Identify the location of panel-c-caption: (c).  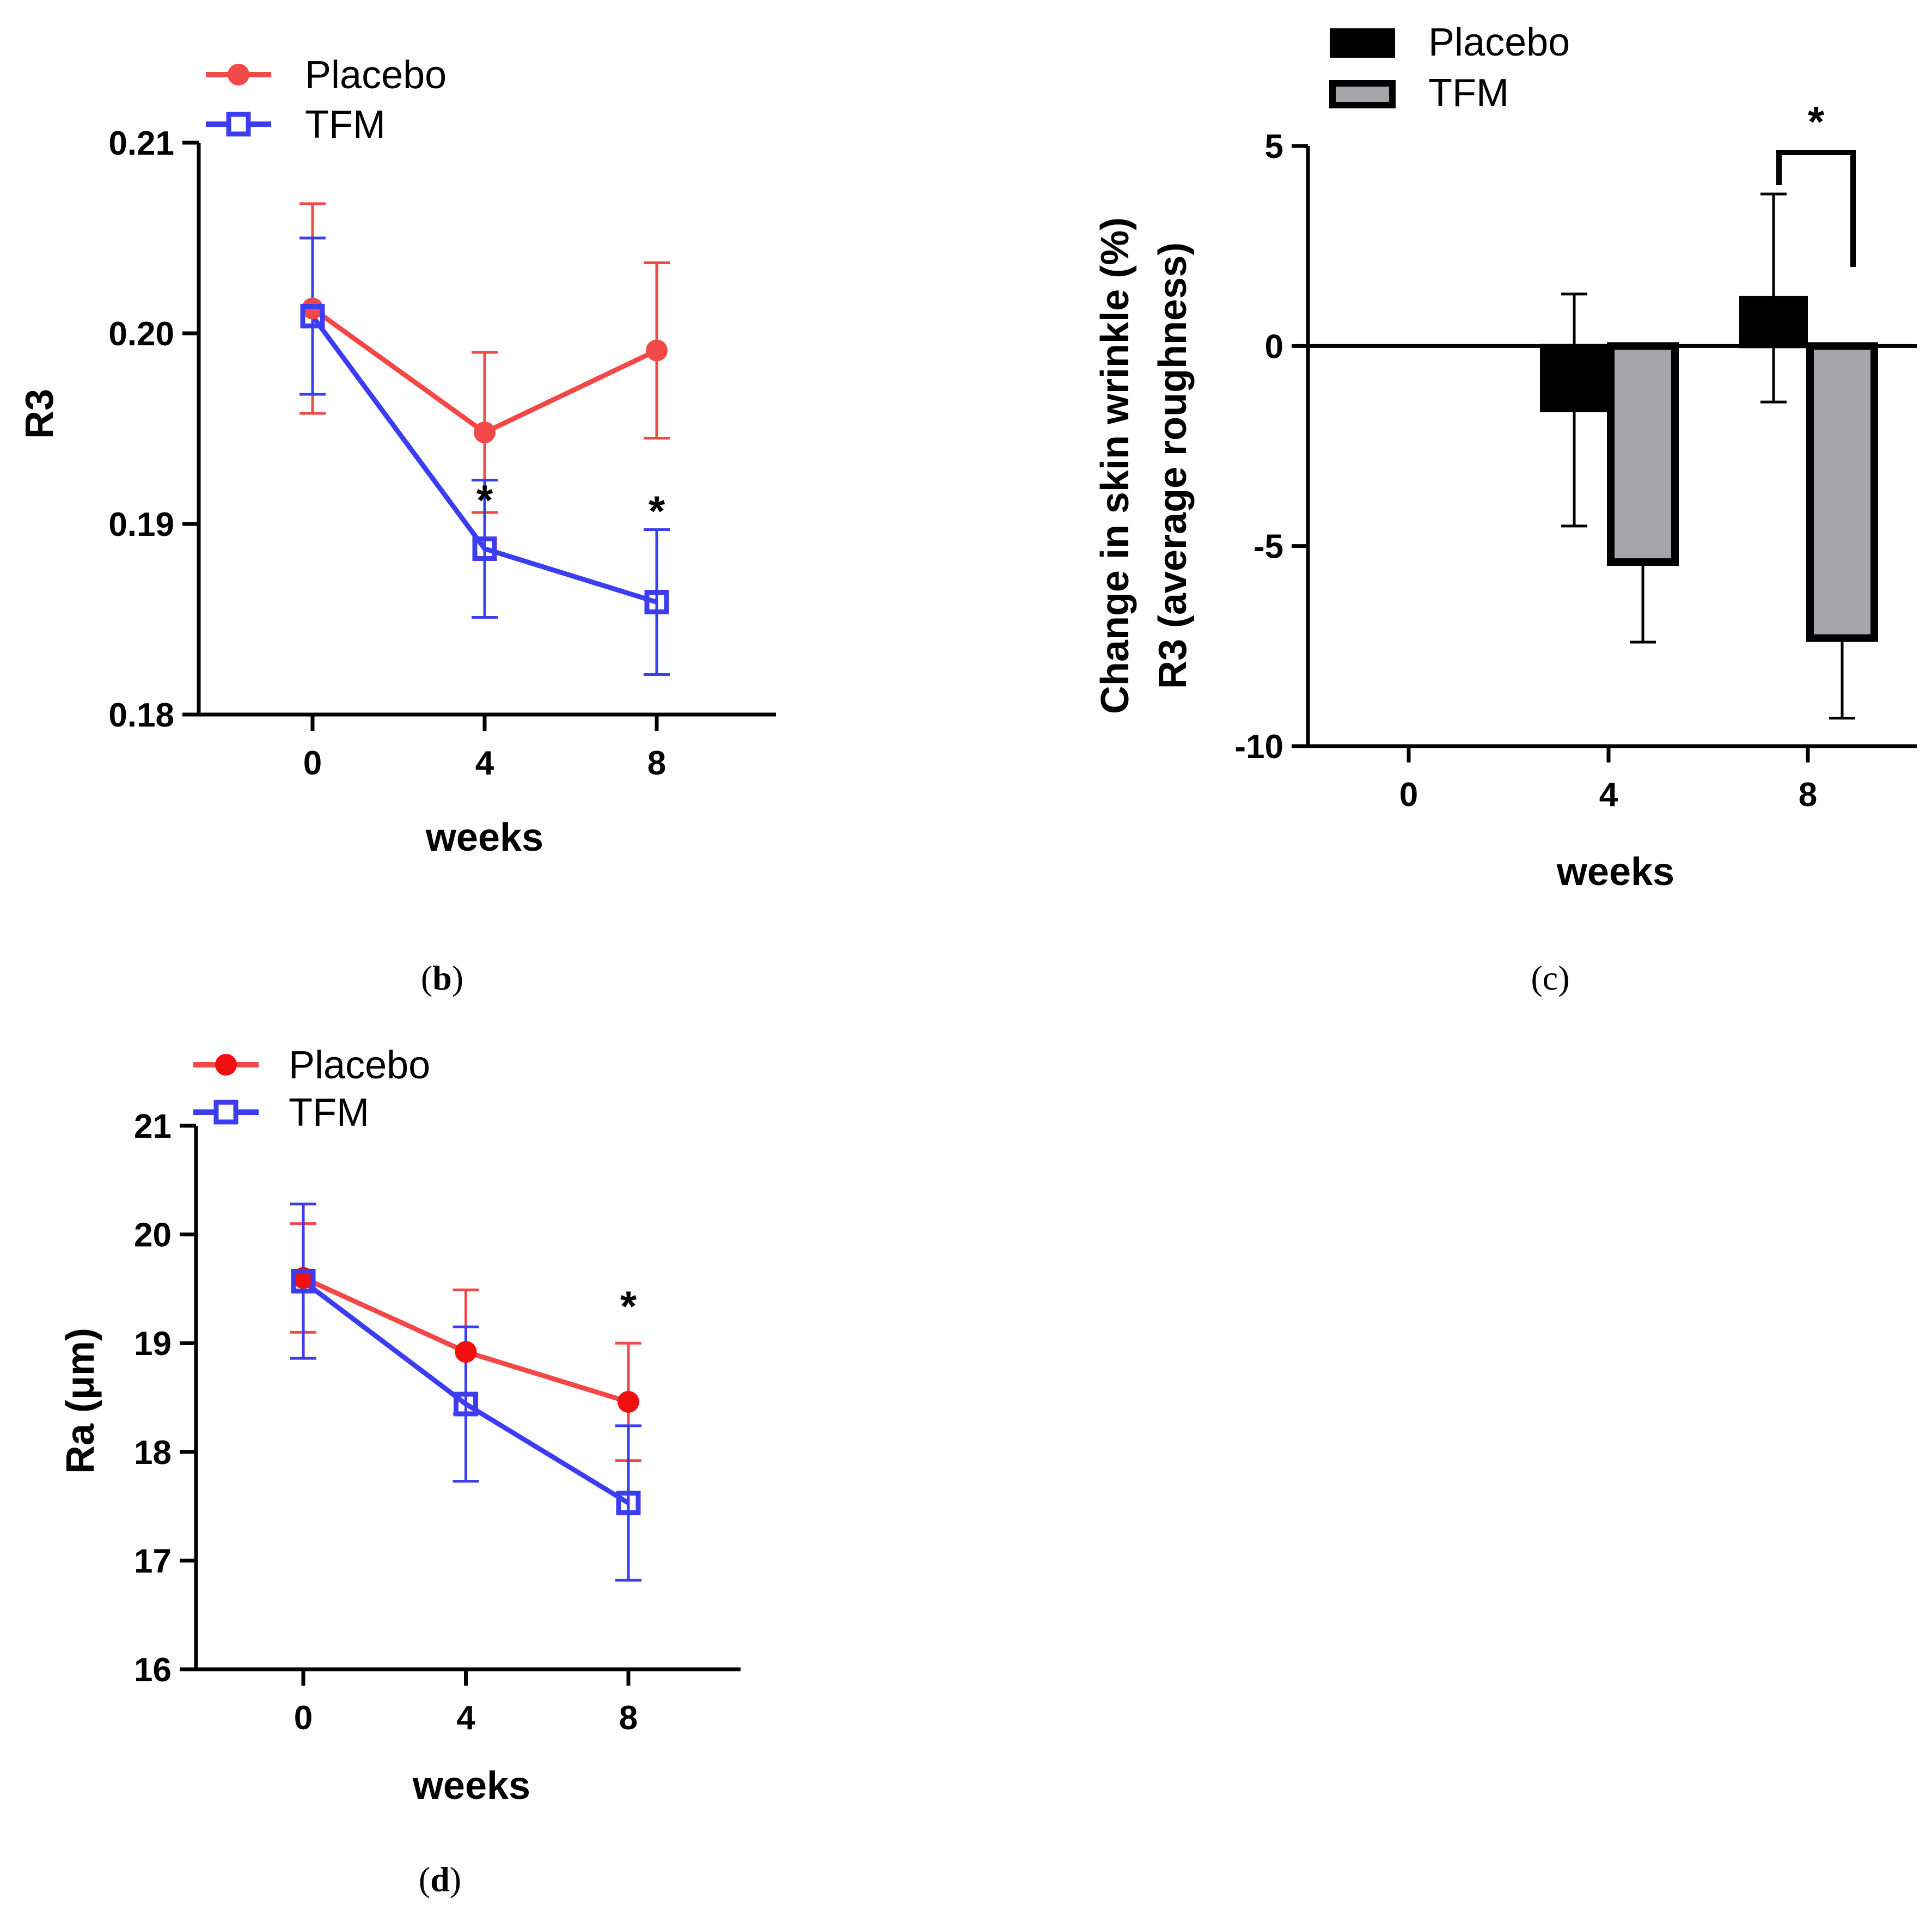
(1550, 978).